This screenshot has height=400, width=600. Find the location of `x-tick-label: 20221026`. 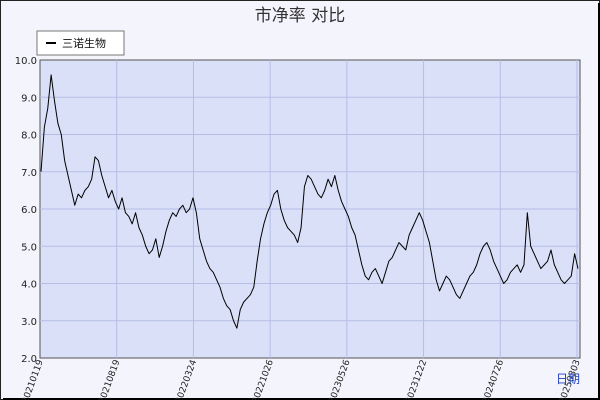

x-tick-label: 20221026 is located at coordinates (263, 379).